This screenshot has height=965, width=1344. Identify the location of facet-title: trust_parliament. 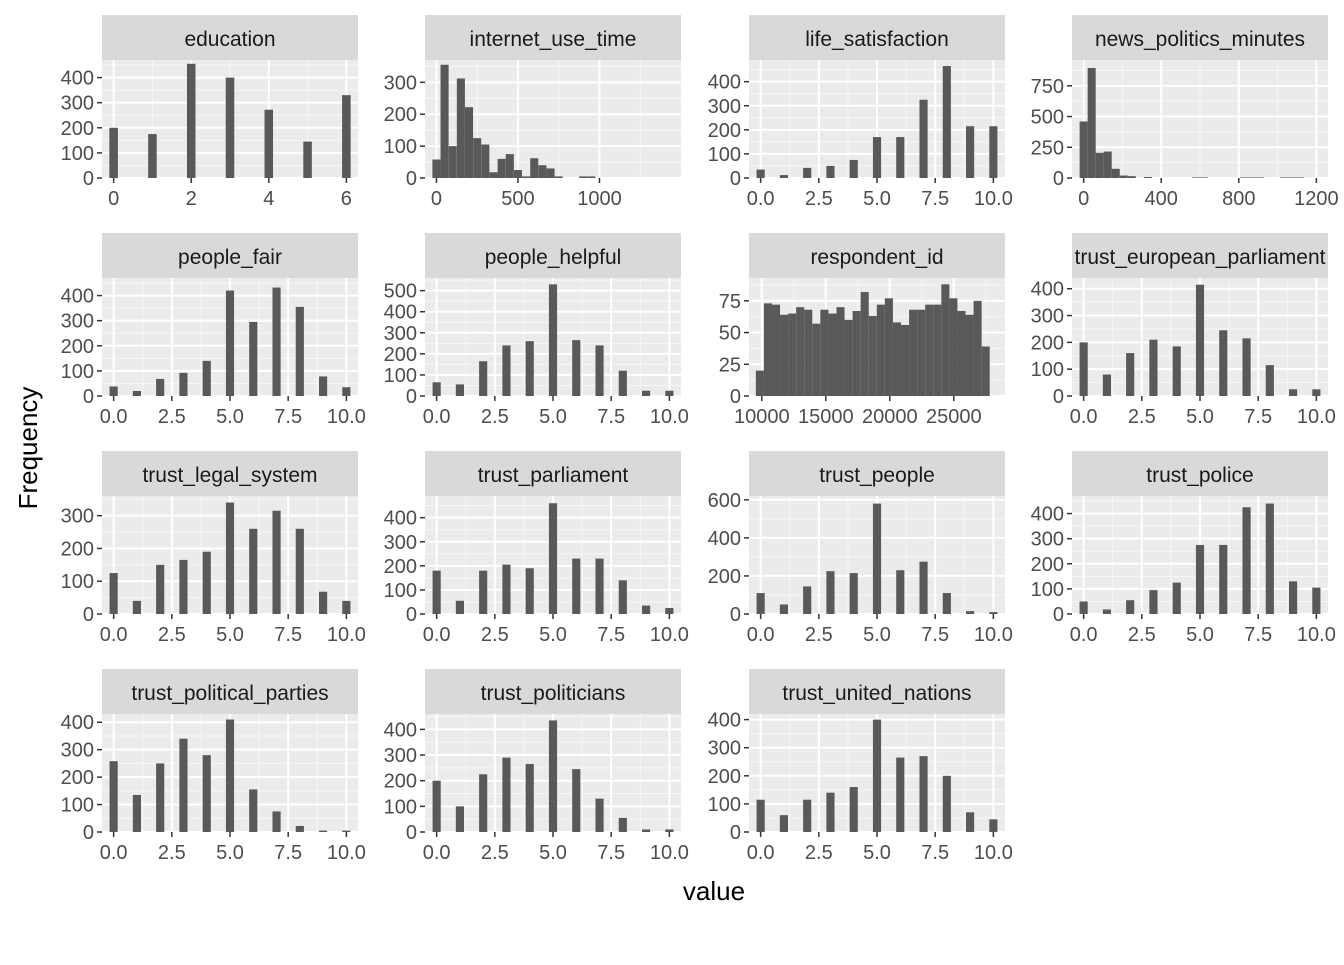
(553, 475).